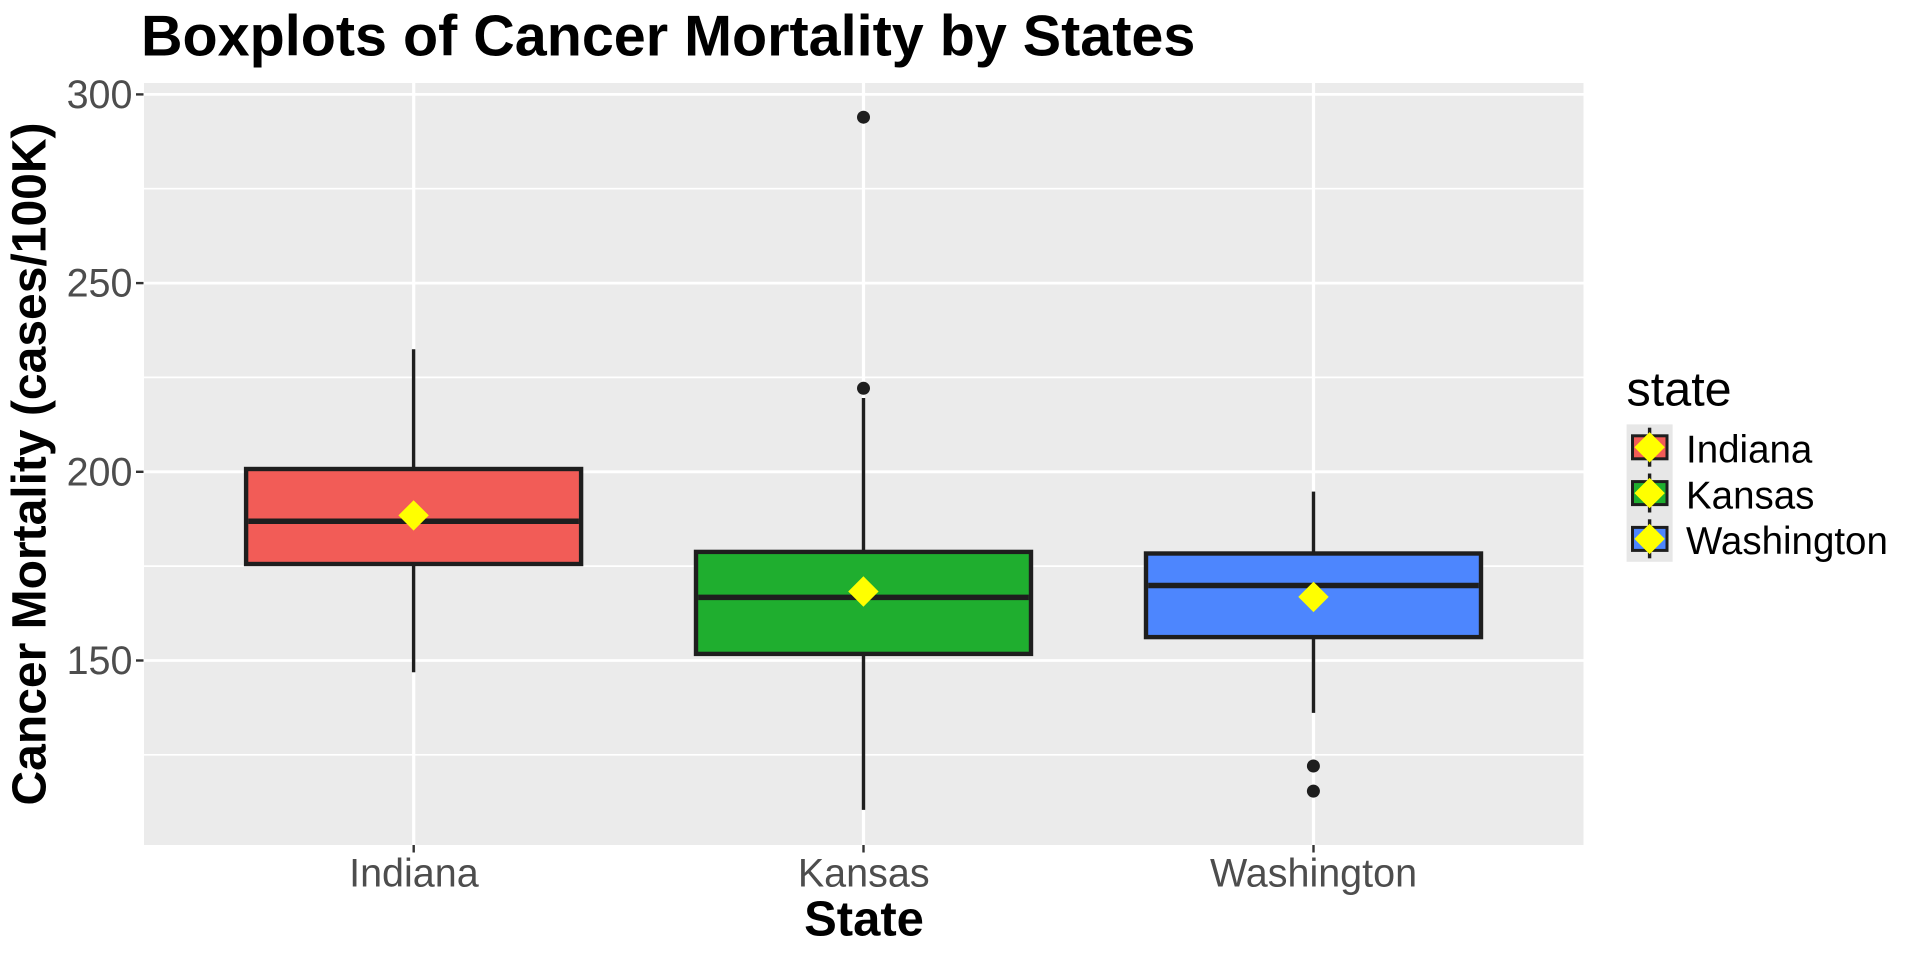  I want to click on svg-text: state, so click(1679, 390).